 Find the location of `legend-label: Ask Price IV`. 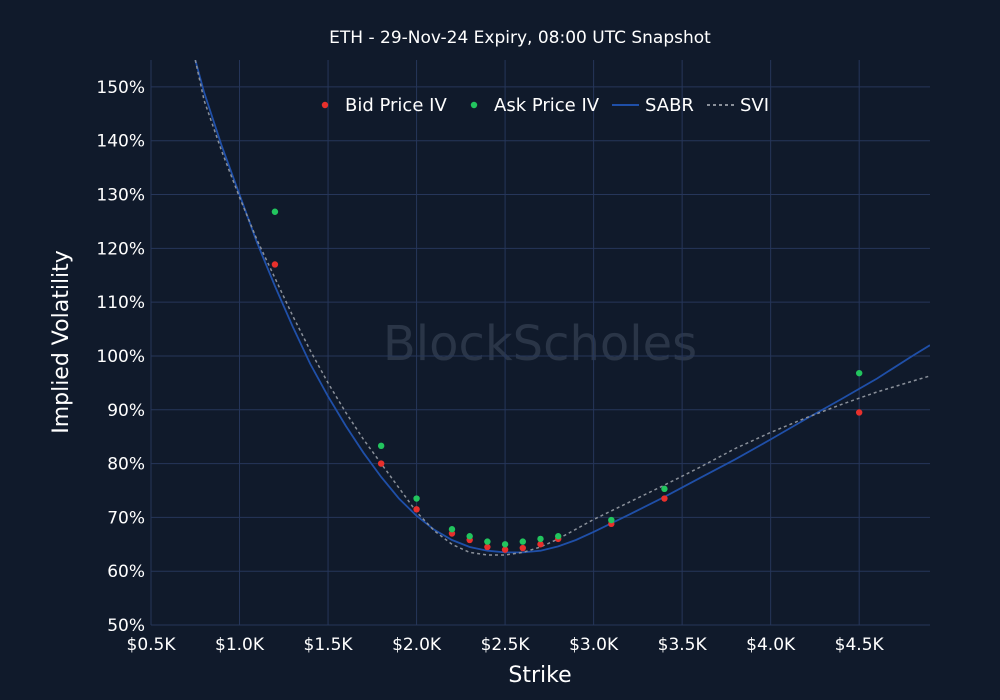

legend-label: Ask Price IV is located at coordinates (547, 105).